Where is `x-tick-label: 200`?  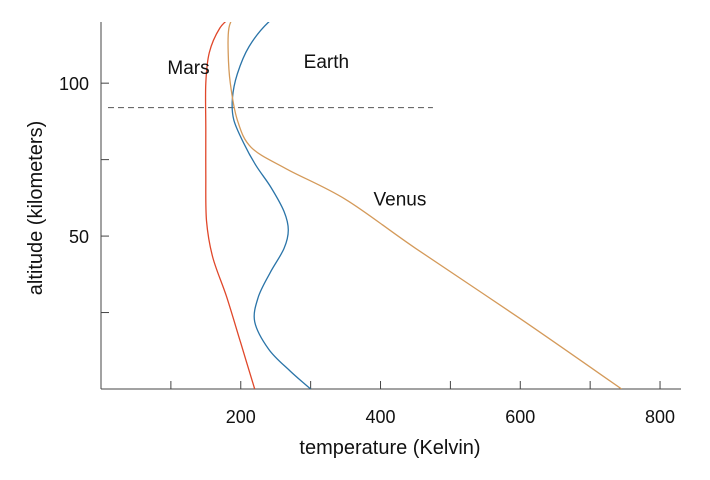 x-tick-label: 200 is located at coordinates (241, 417).